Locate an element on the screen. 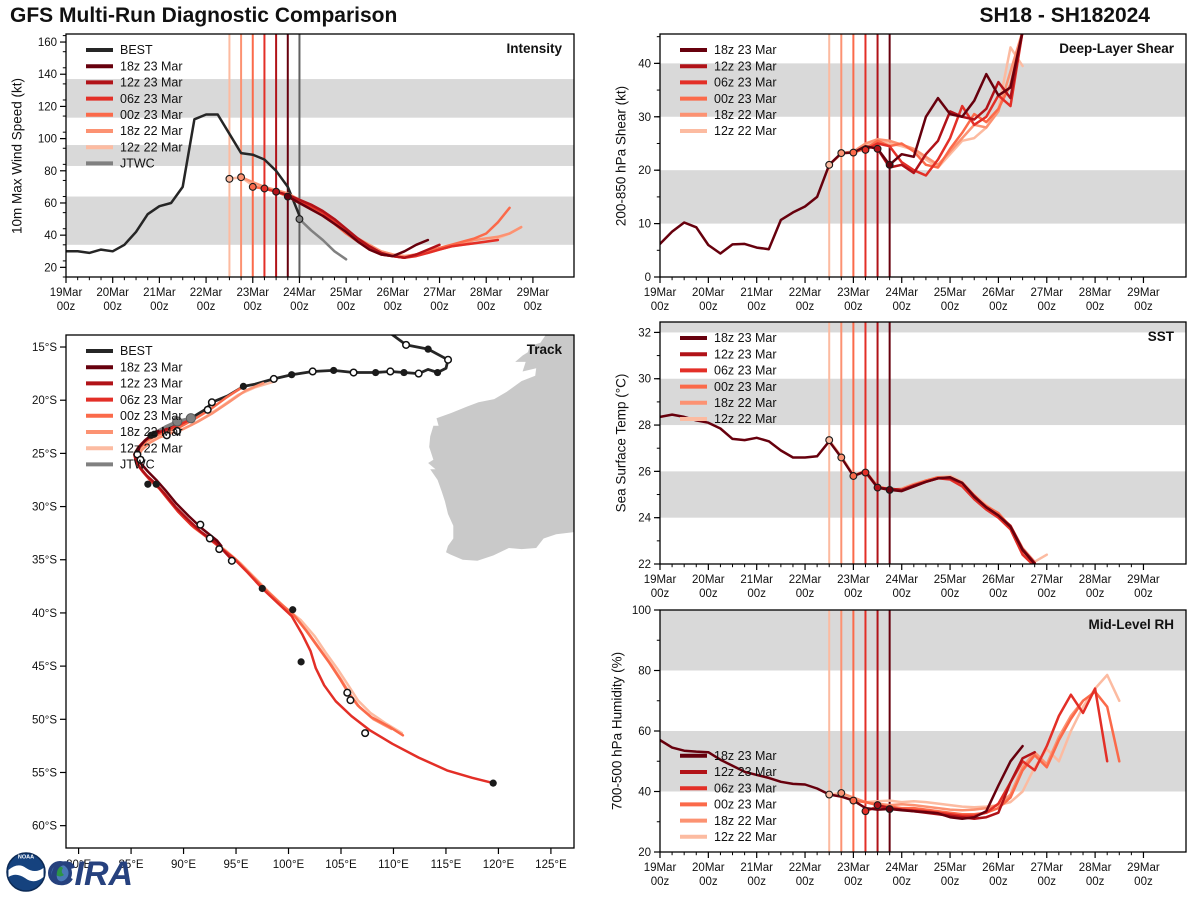 The width and height of the screenshot is (1200, 900). noaa-logo-text: NOAA is located at coordinates (26, 858).